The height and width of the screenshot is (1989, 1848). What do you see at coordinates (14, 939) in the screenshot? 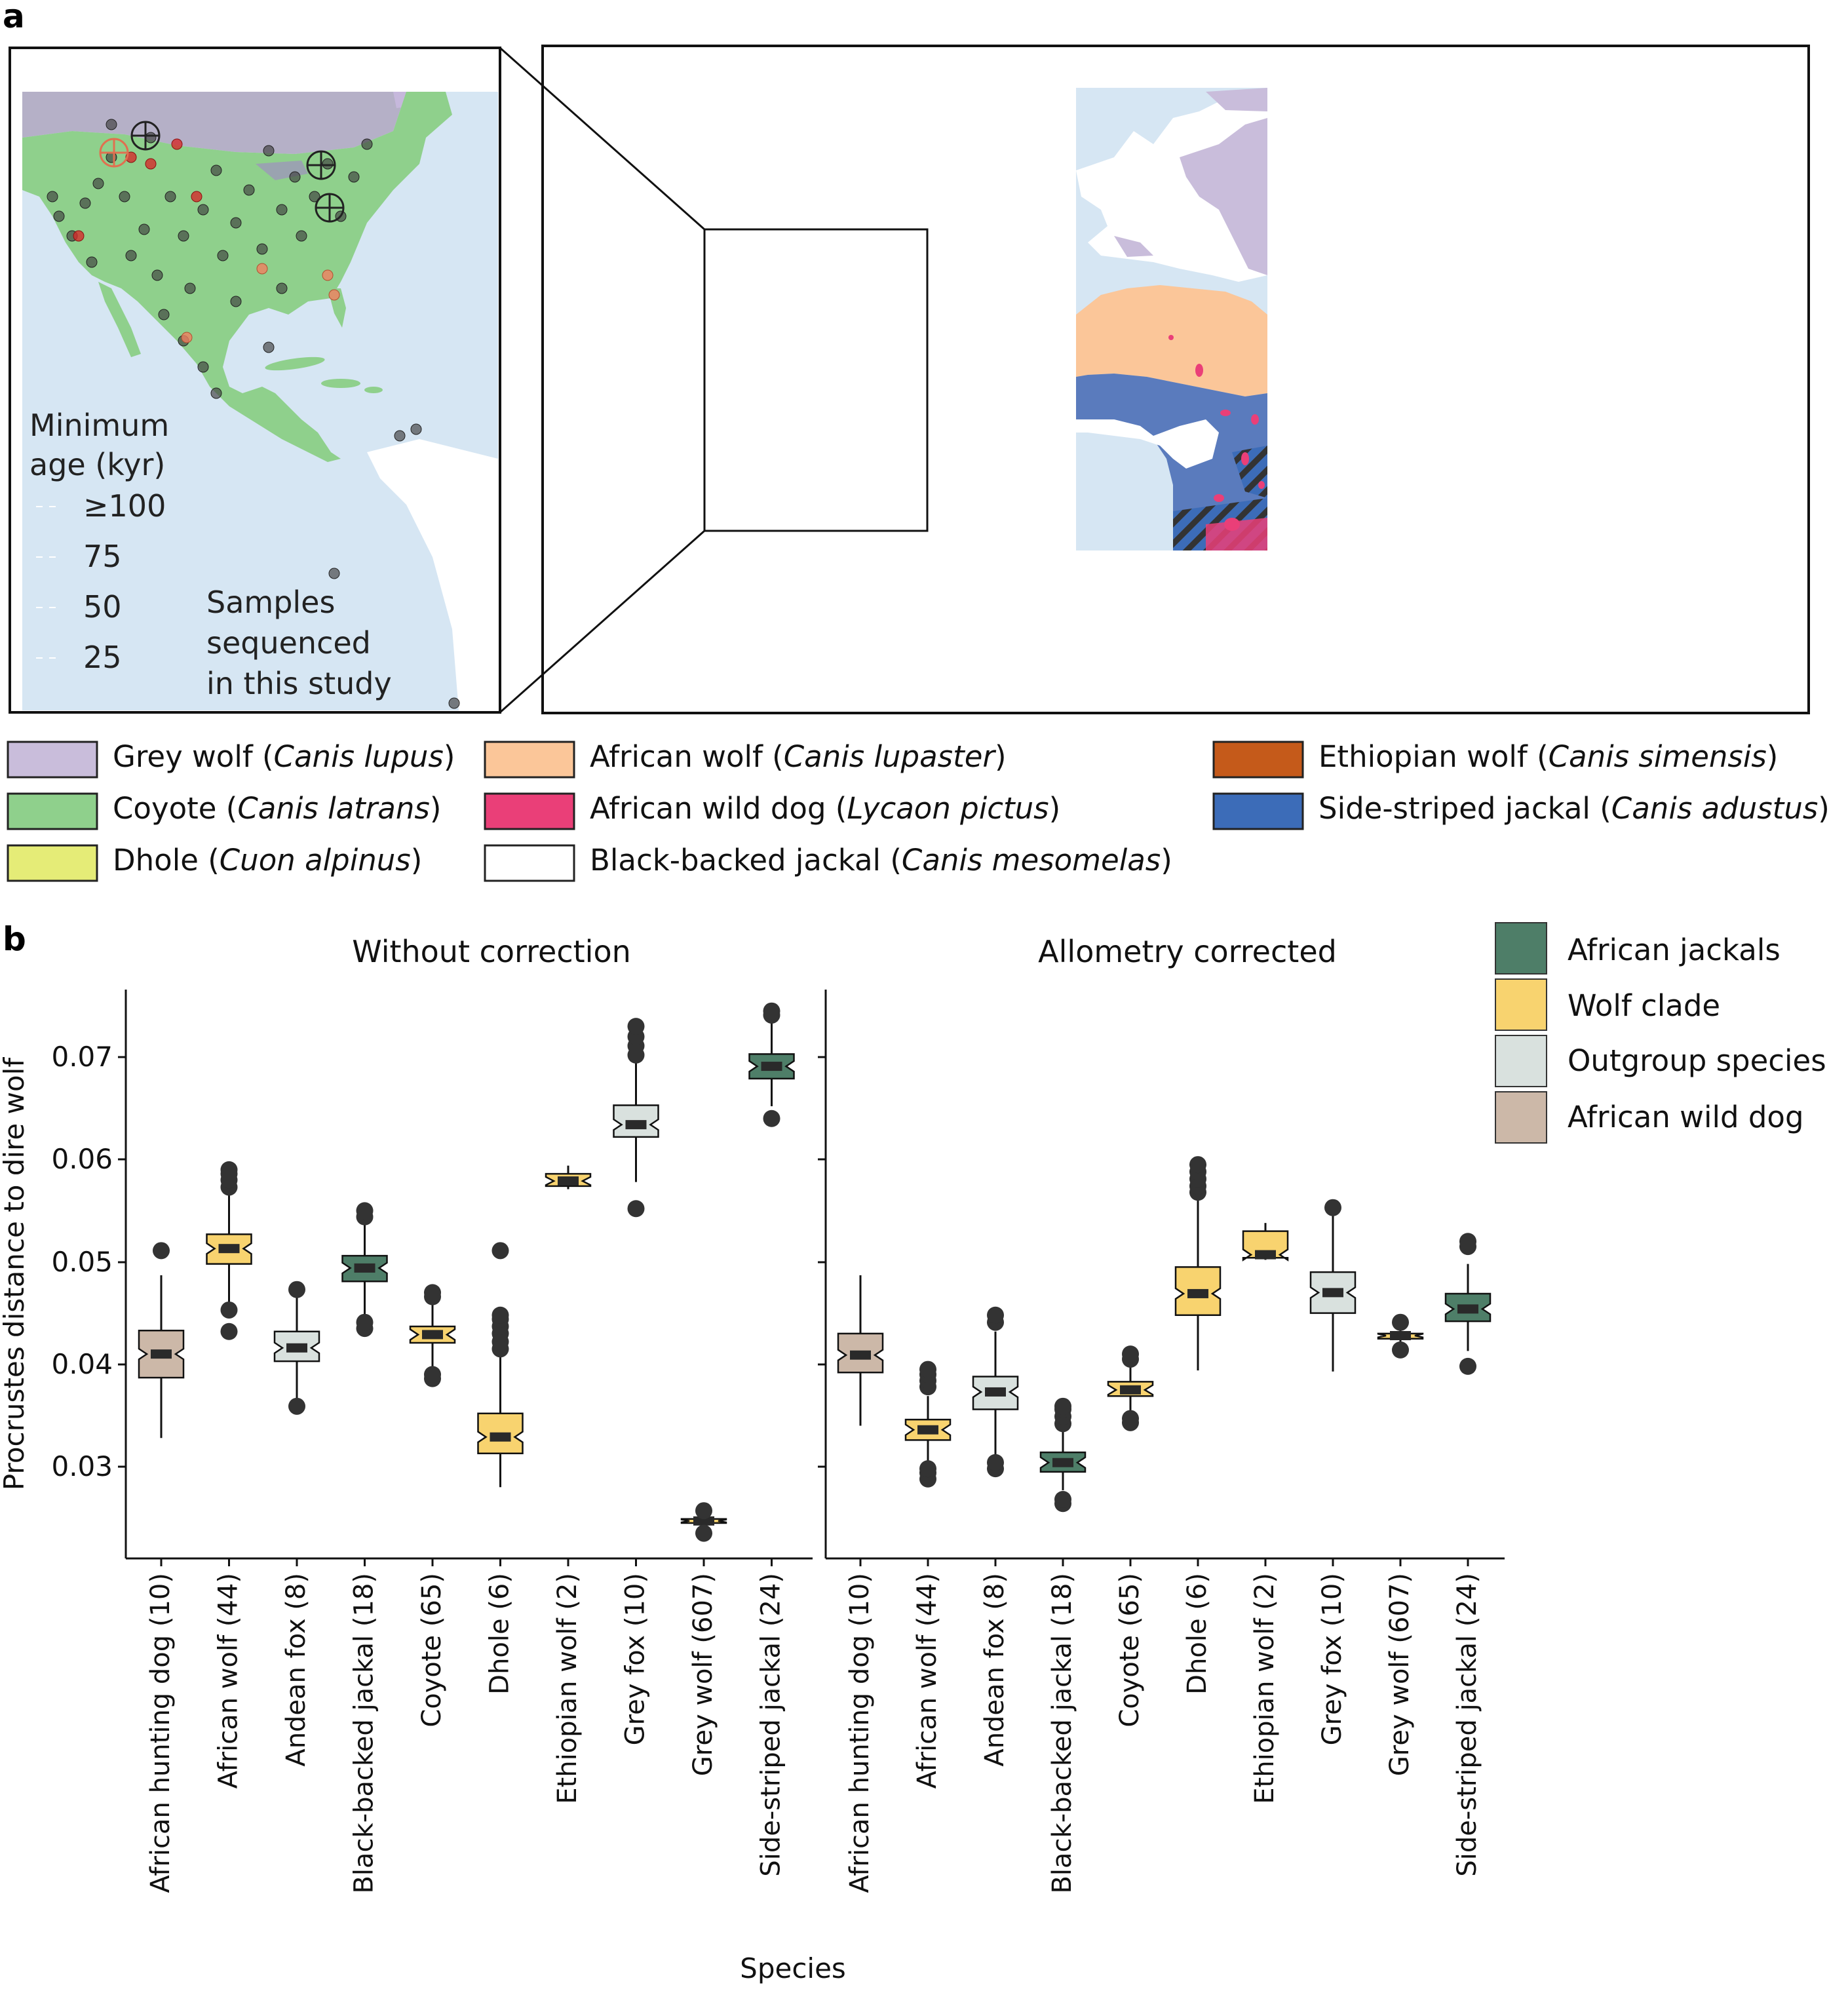
I see `panel-b-letter: b` at bounding box center [14, 939].